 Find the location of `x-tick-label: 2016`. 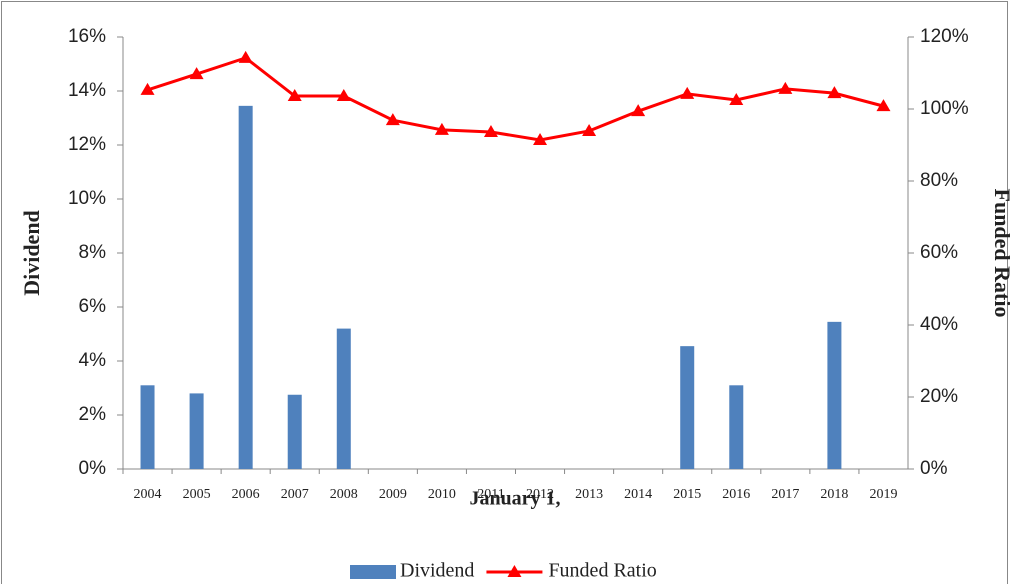

x-tick-label: 2016 is located at coordinates (736, 494).